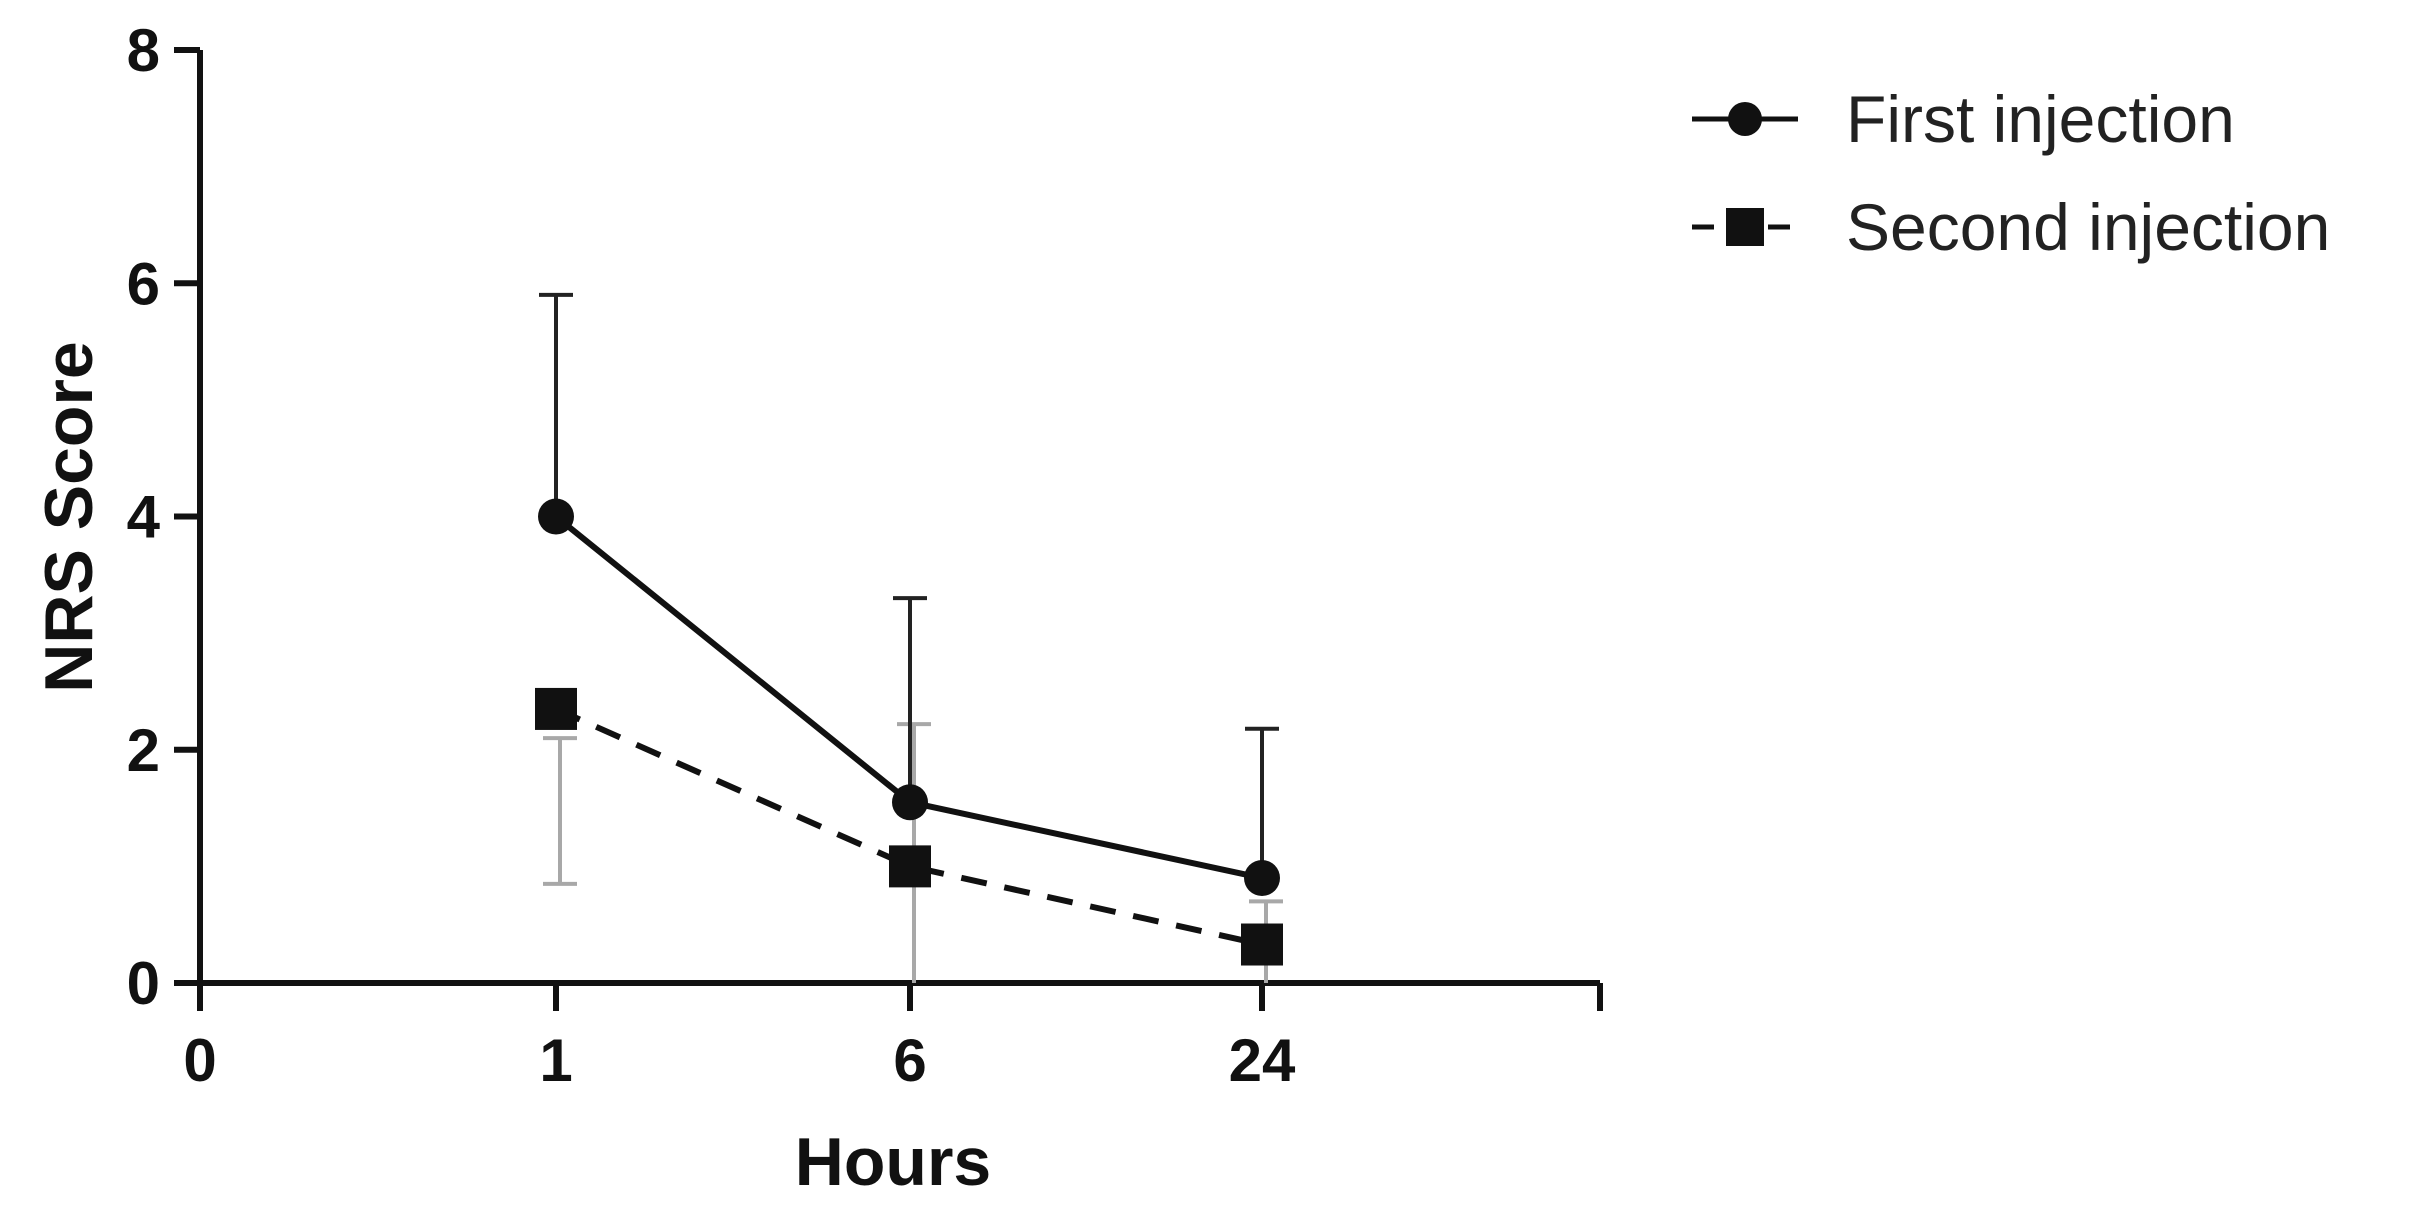 This screenshot has height=1214, width=2427. I want to click on y-tick-label: 0, so click(143, 983).